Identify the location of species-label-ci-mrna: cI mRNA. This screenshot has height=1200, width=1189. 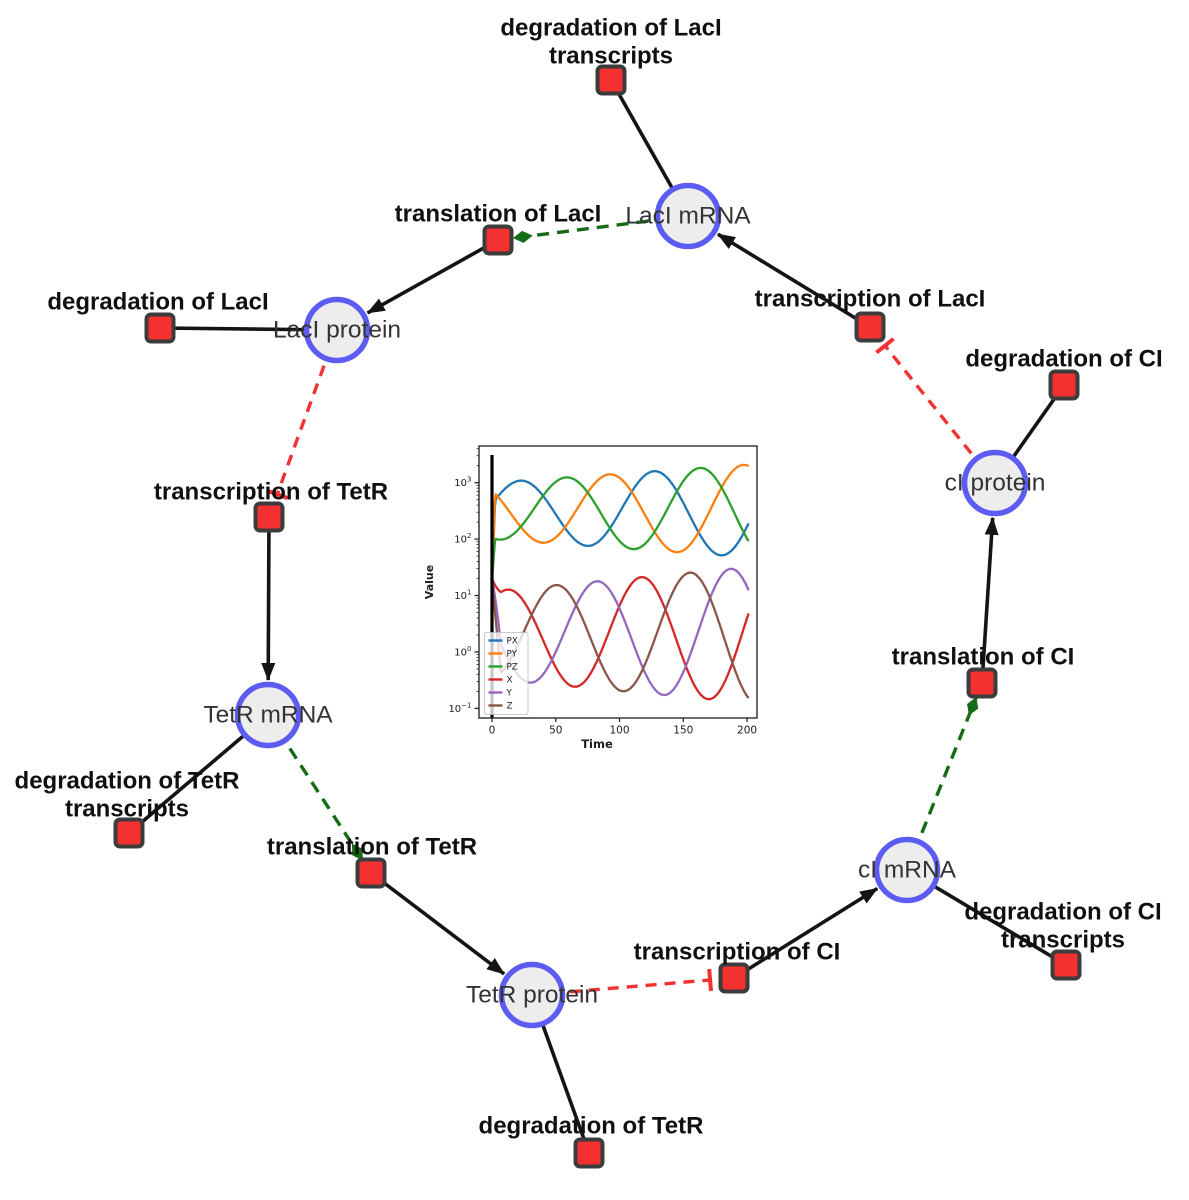
(907, 870).